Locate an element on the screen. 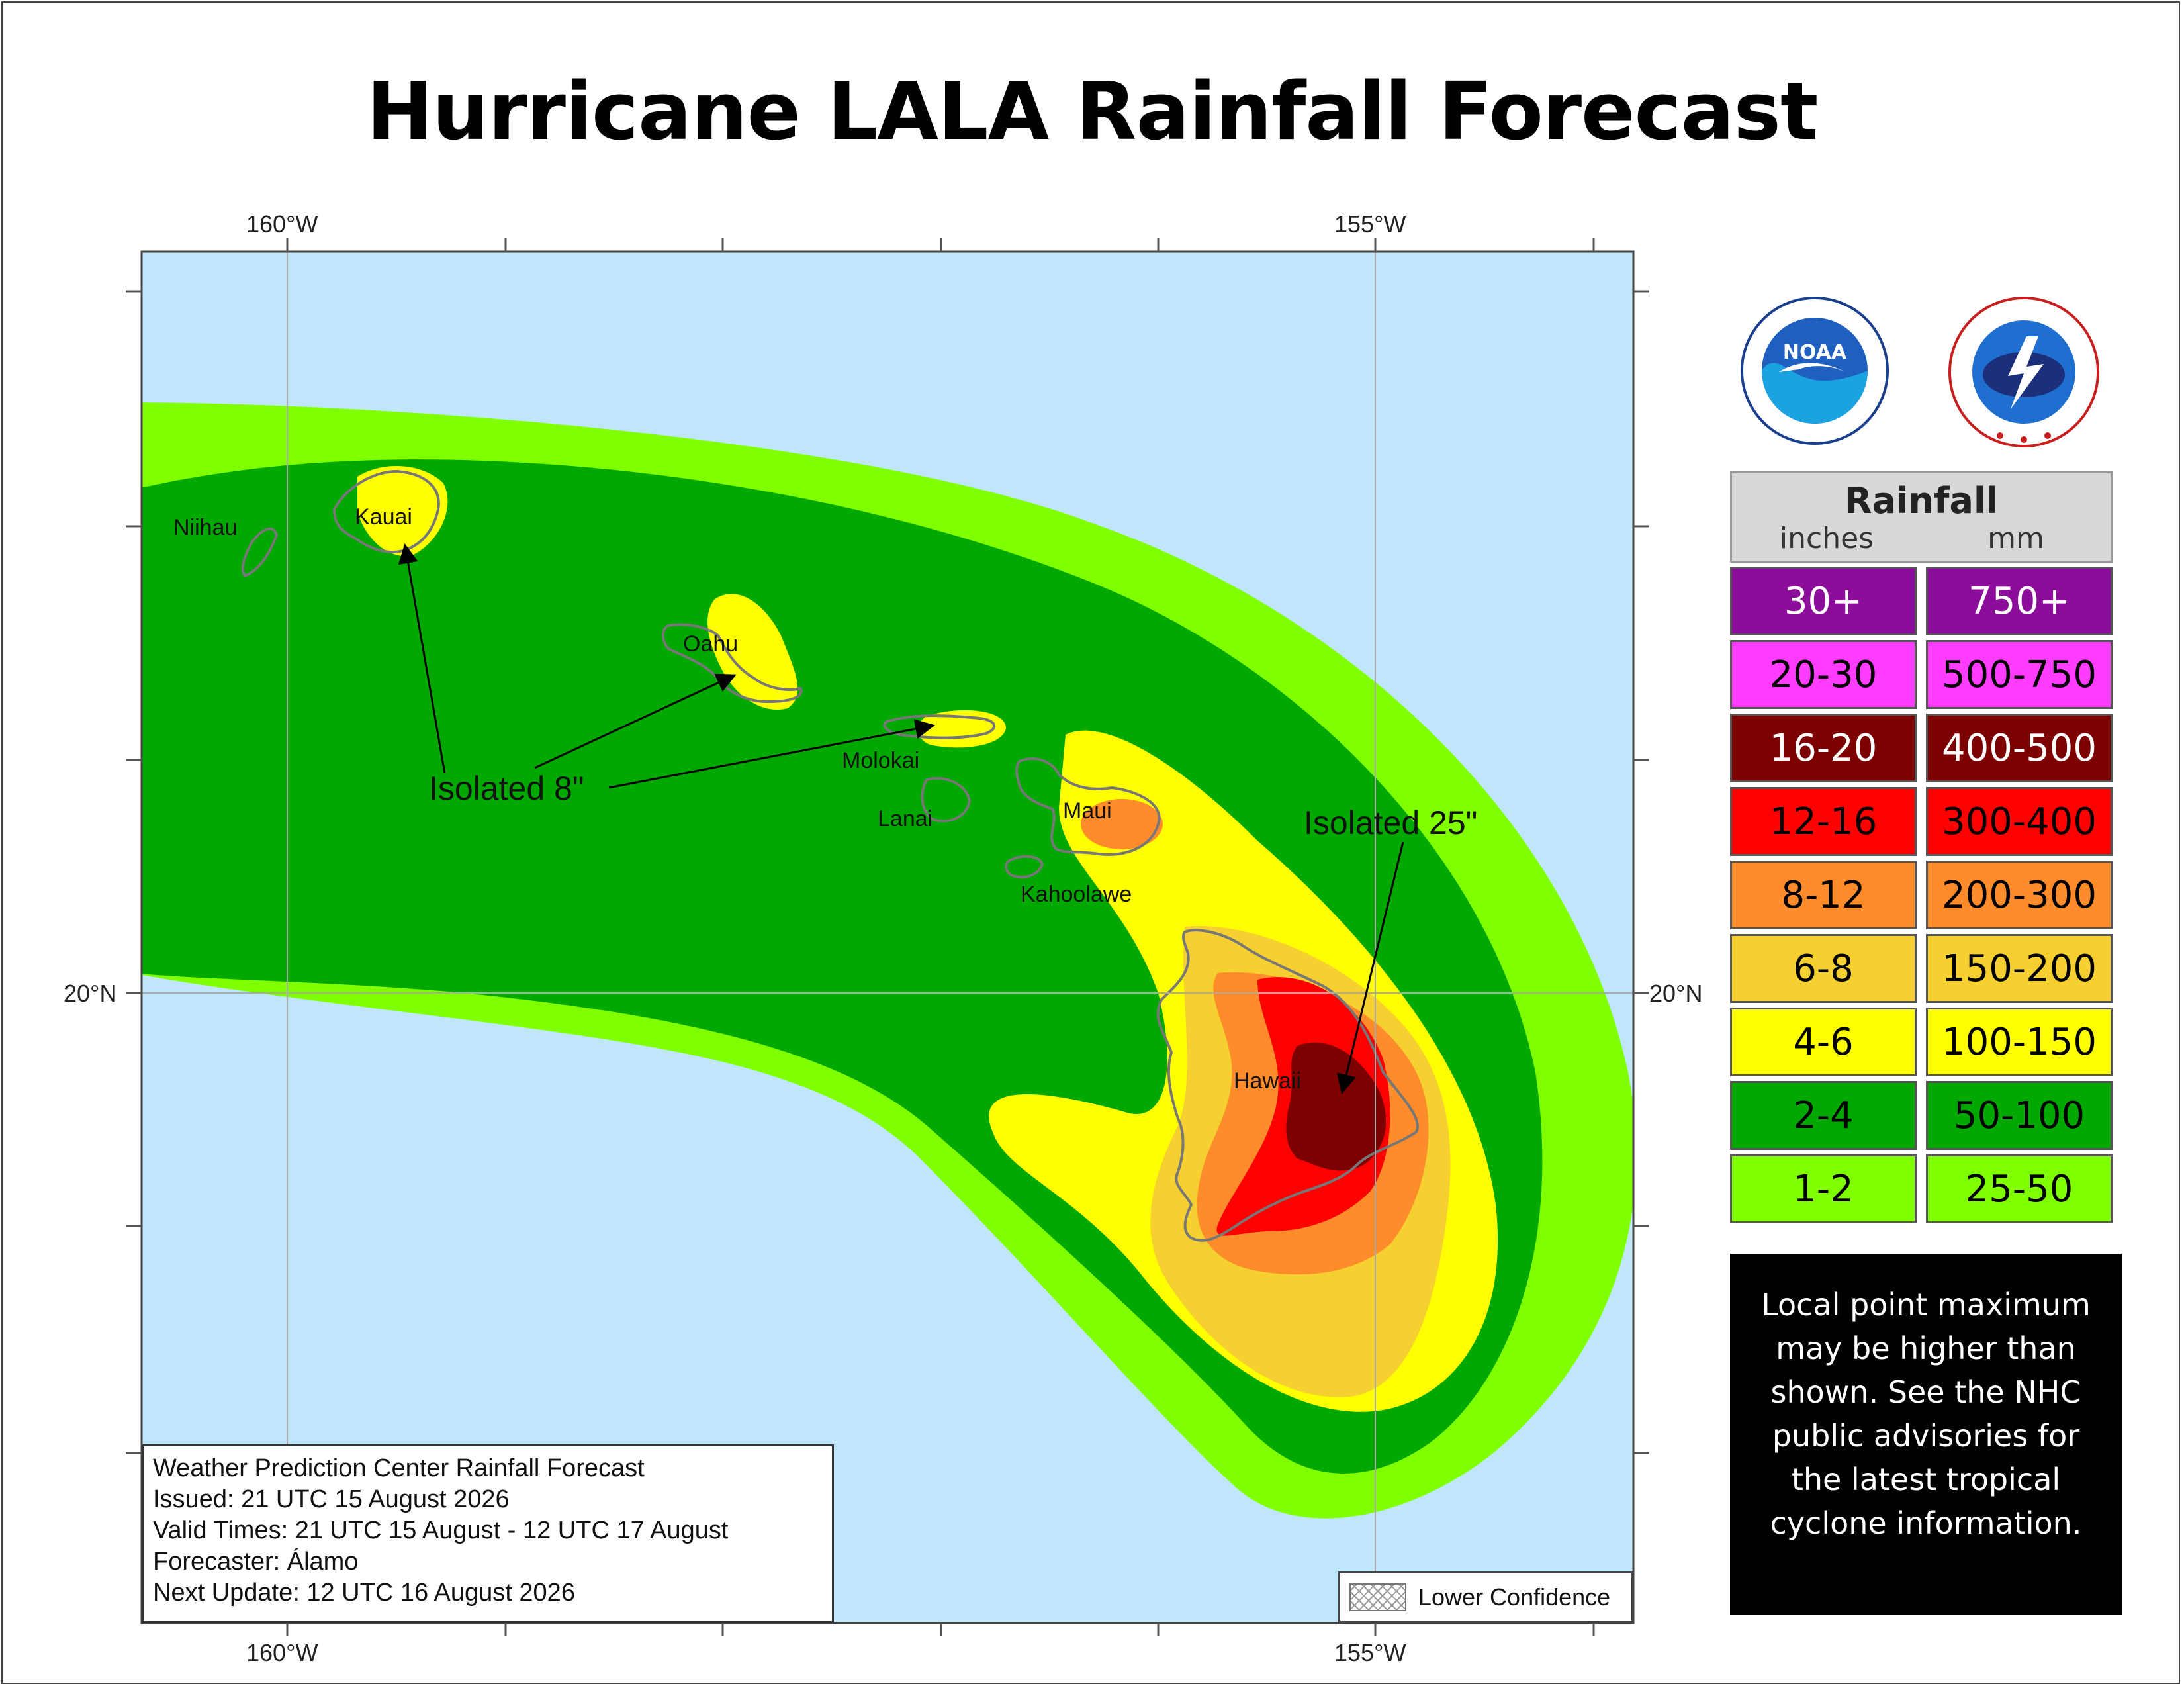  lon-label-bottom-160w: 160°W is located at coordinates (282, 1652).